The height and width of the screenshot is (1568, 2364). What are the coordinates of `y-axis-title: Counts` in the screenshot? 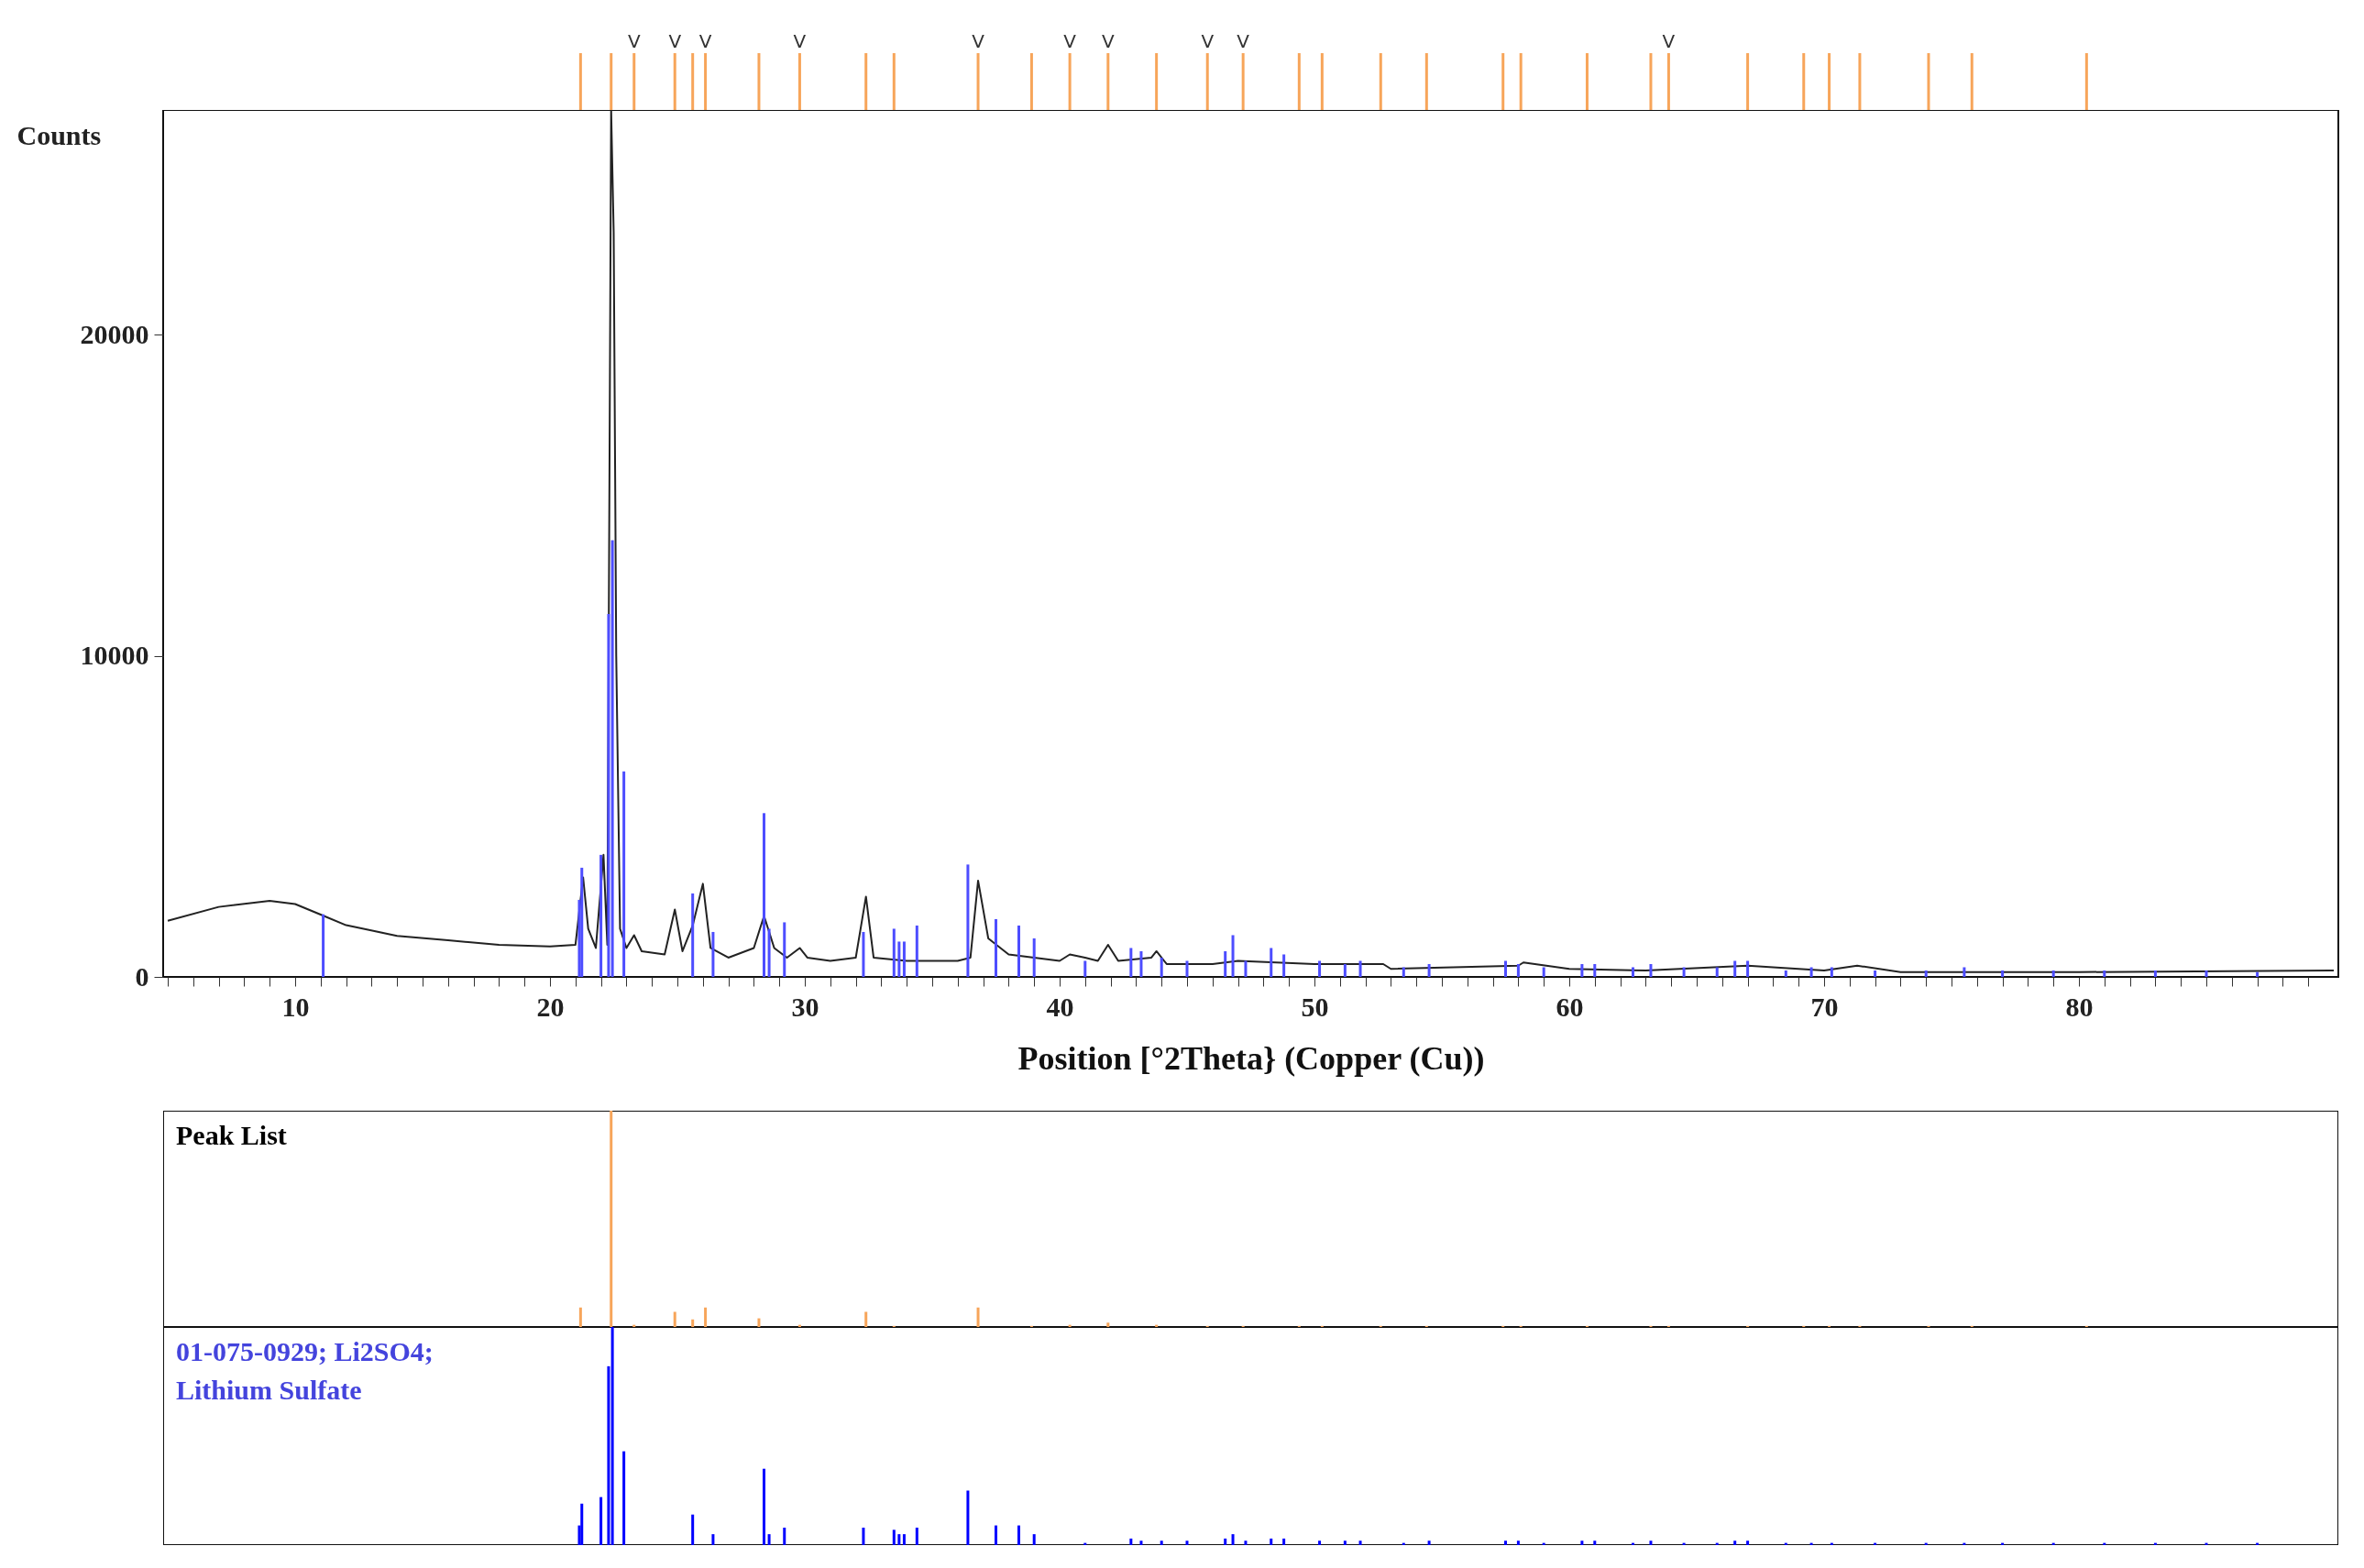 It's located at (59, 134).